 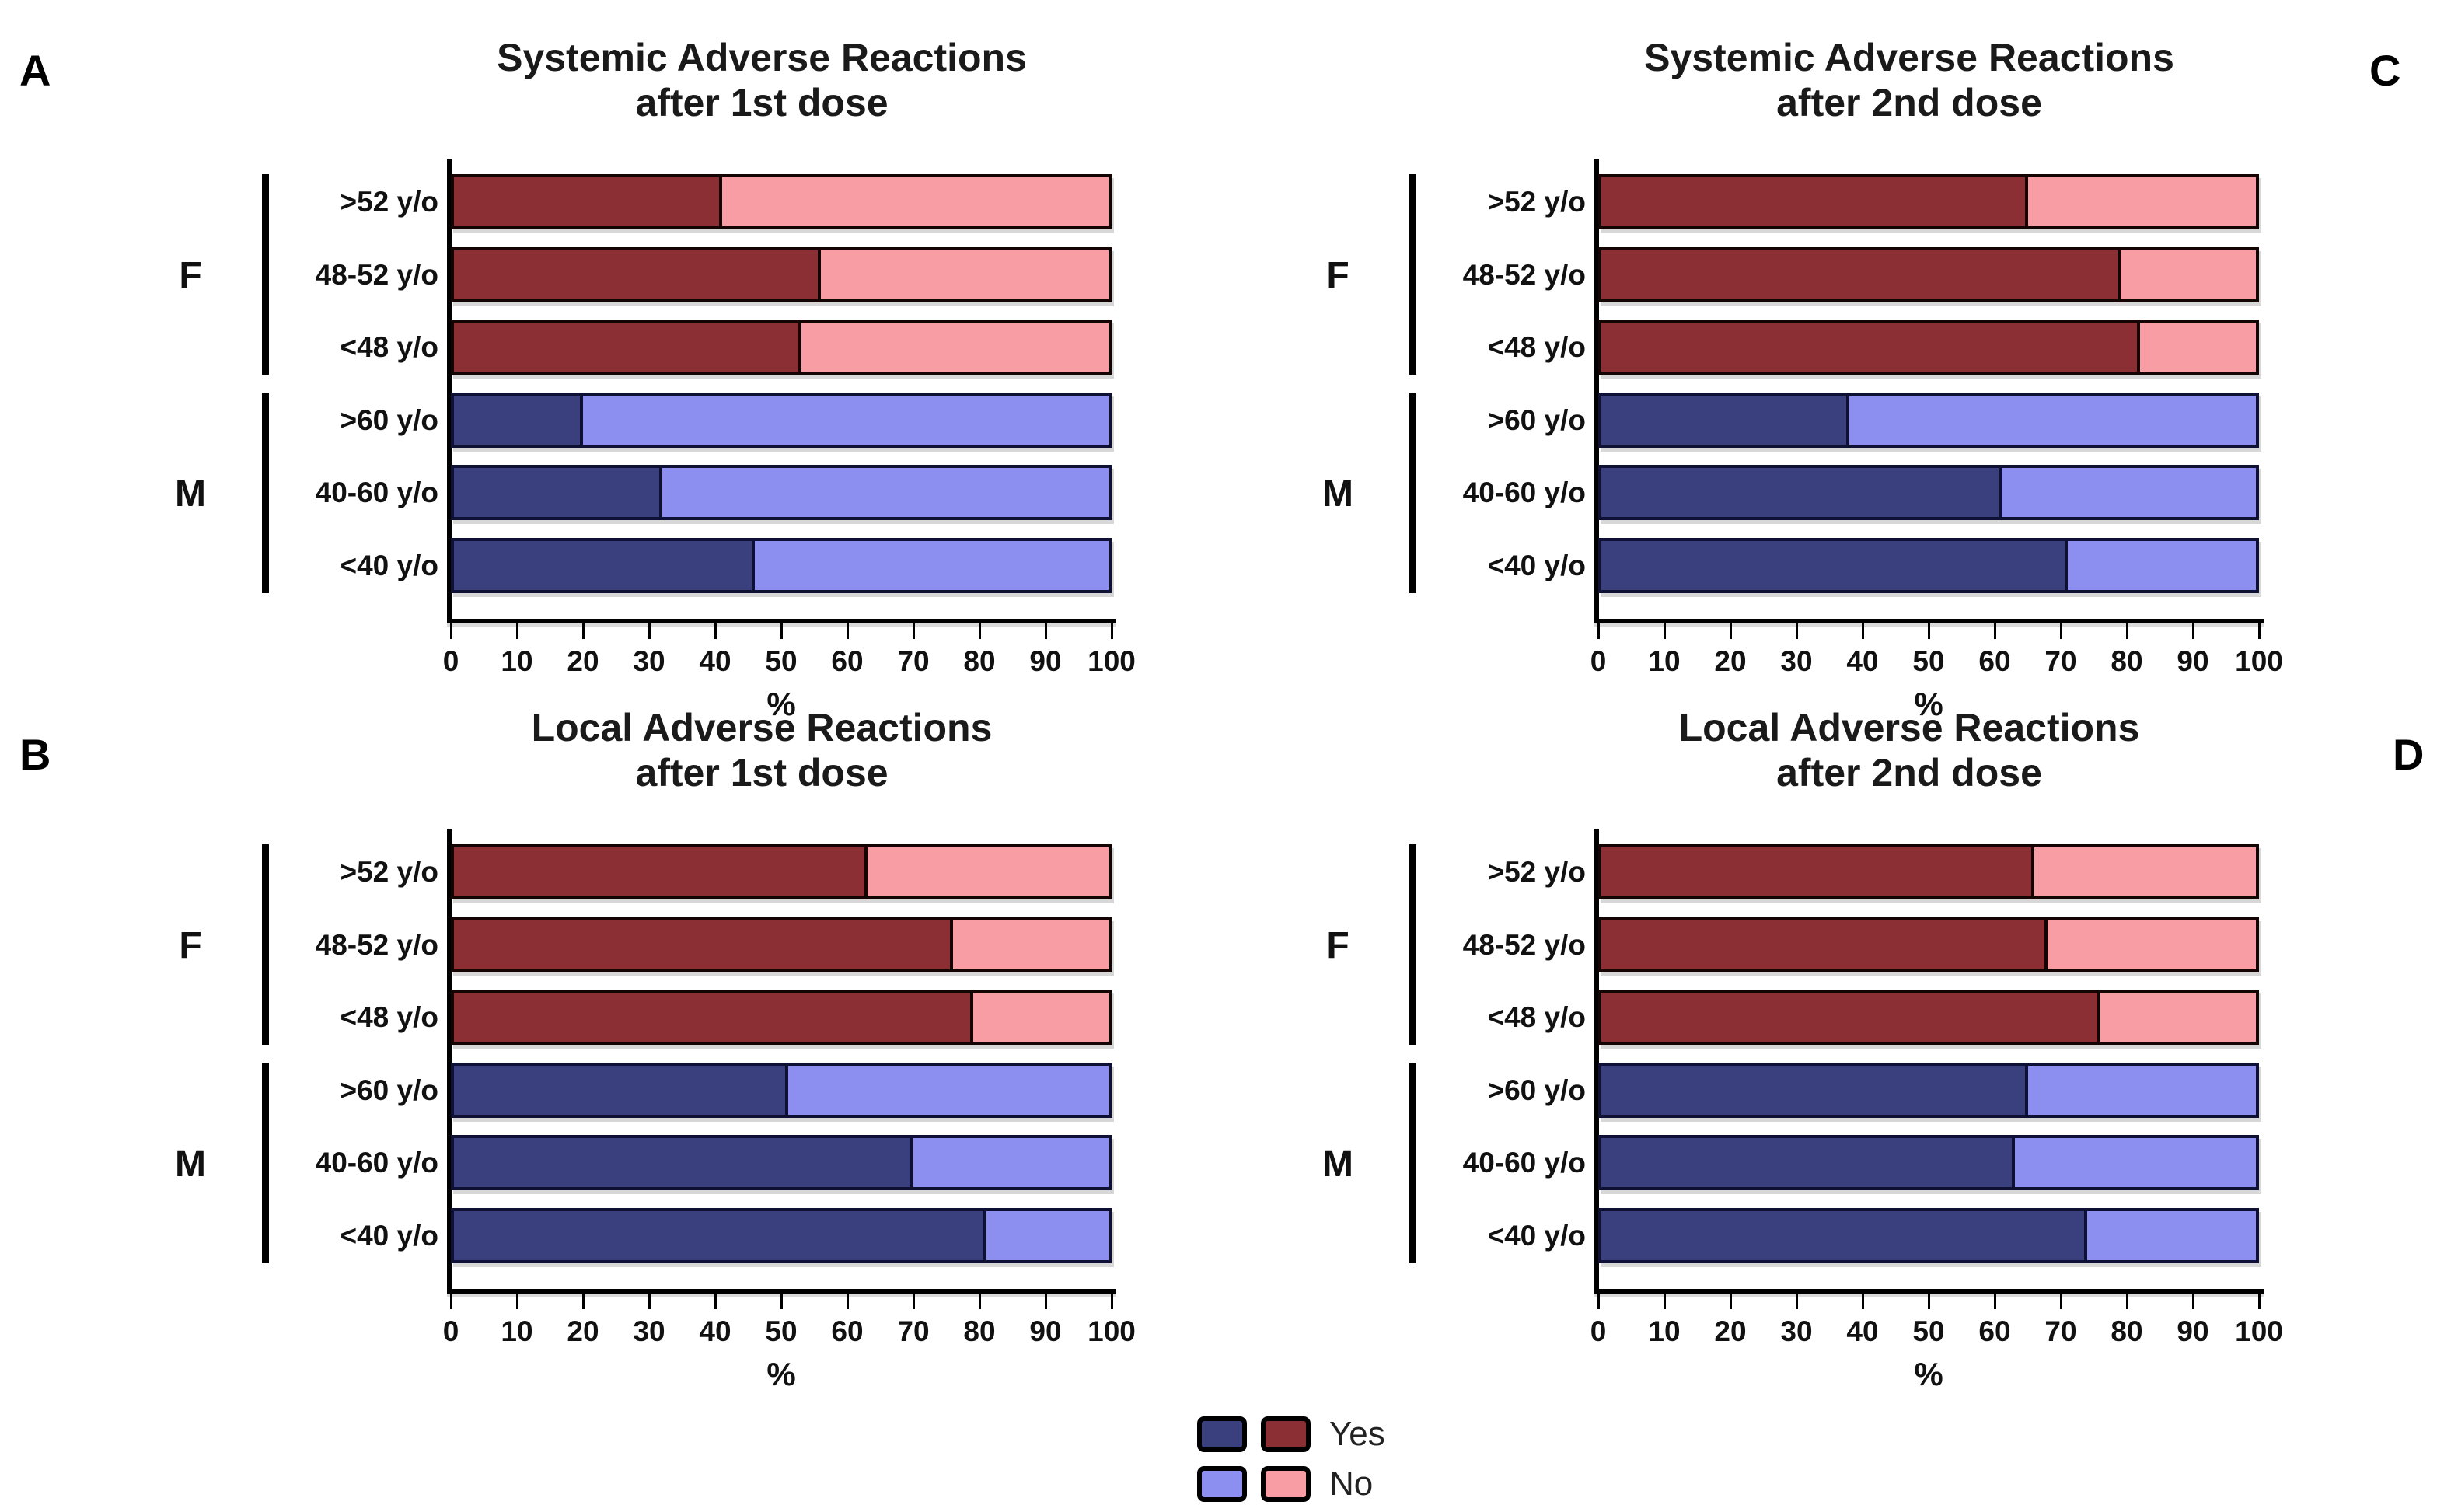 What do you see at coordinates (449, 391) in the screenshot?
I see `y-axis-line` at bounding box center [449, 391].